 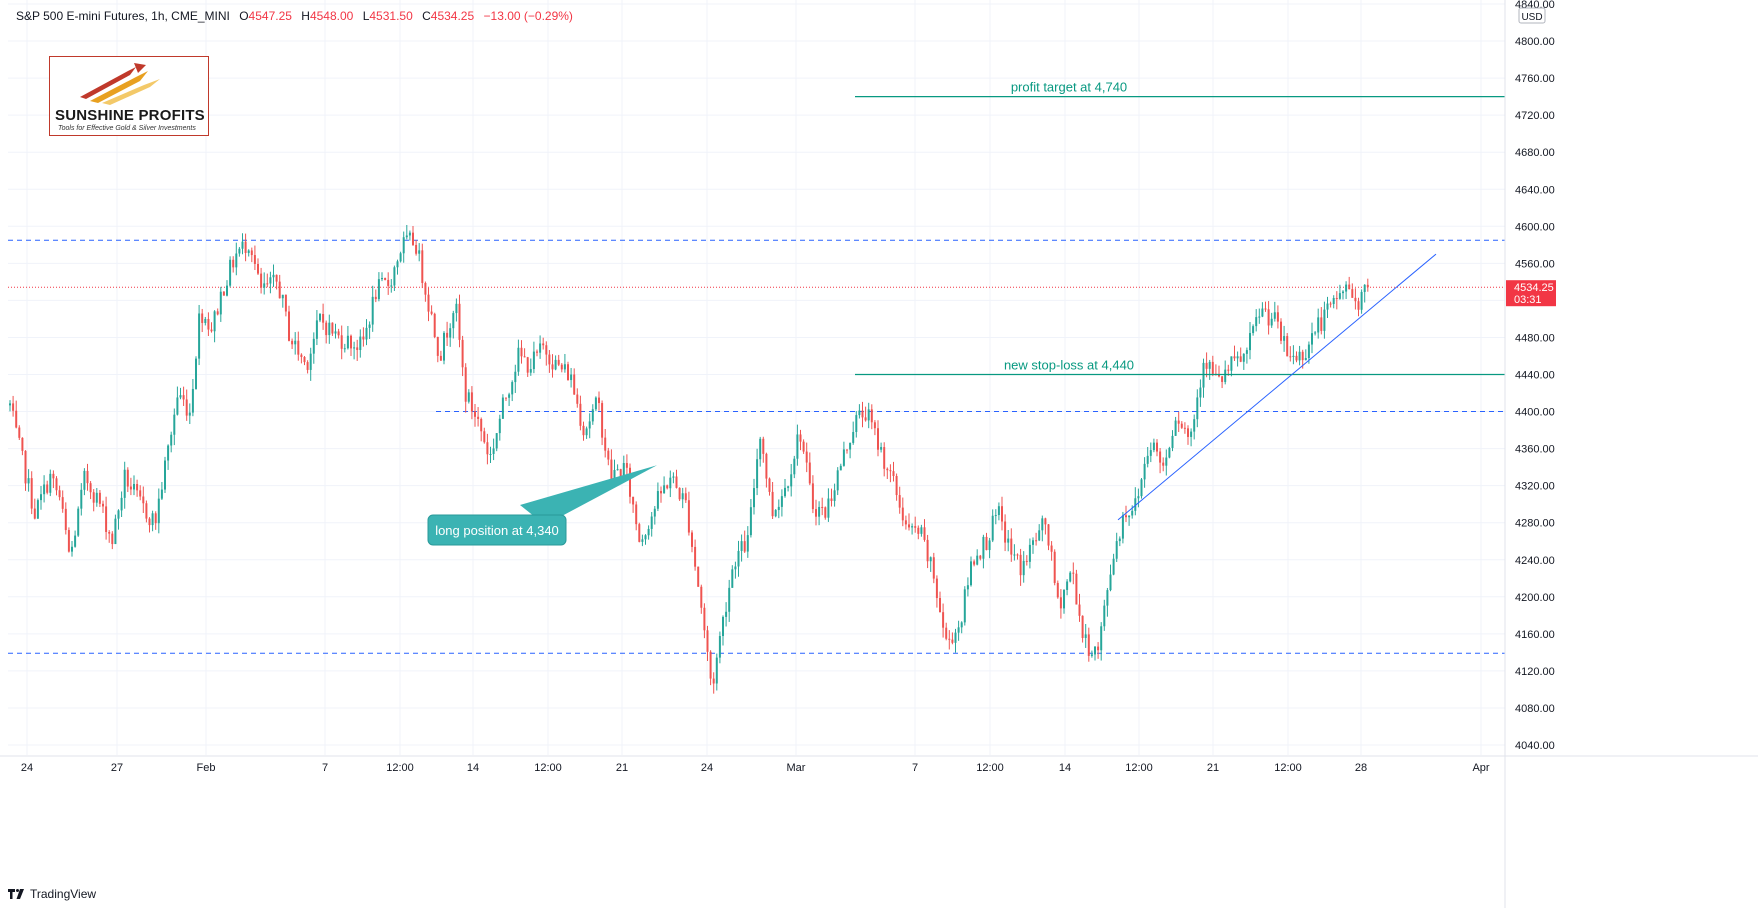 I want to click on logo-title: SUNSHINE PROFITS, so click(x=130, y=115).